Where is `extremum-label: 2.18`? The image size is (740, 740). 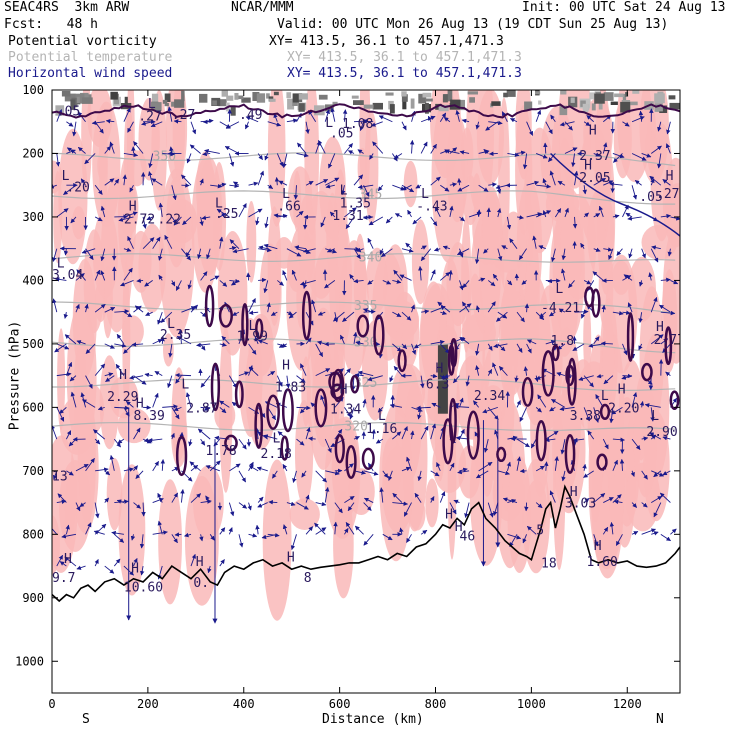
extremum-label: 2.18 is located at coordinates (276, 454).